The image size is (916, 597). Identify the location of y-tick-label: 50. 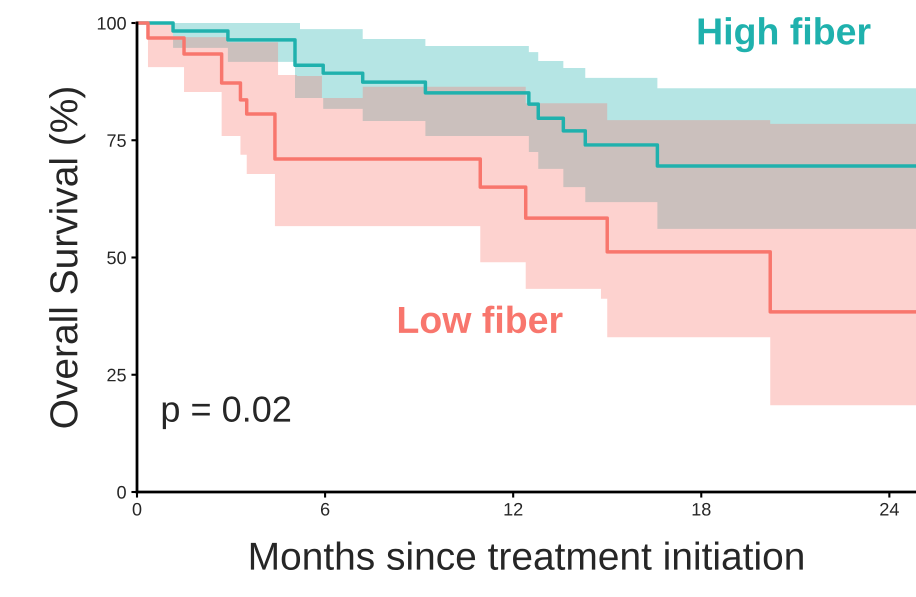
(116, 257).